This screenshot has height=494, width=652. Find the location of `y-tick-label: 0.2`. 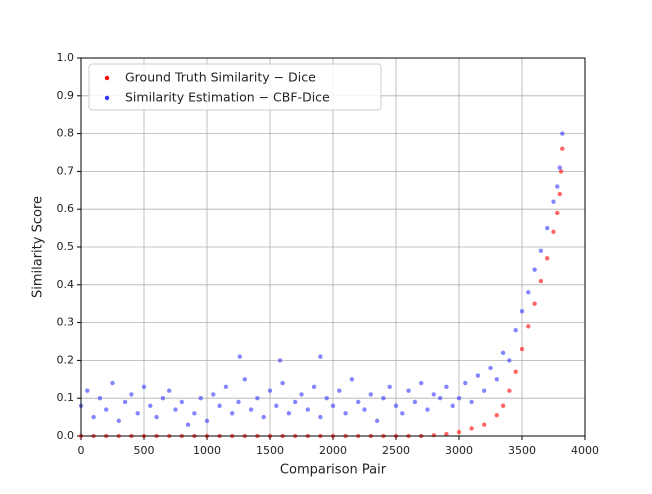

y-tick-label: 0.2 is located at coordinates (66, 359).